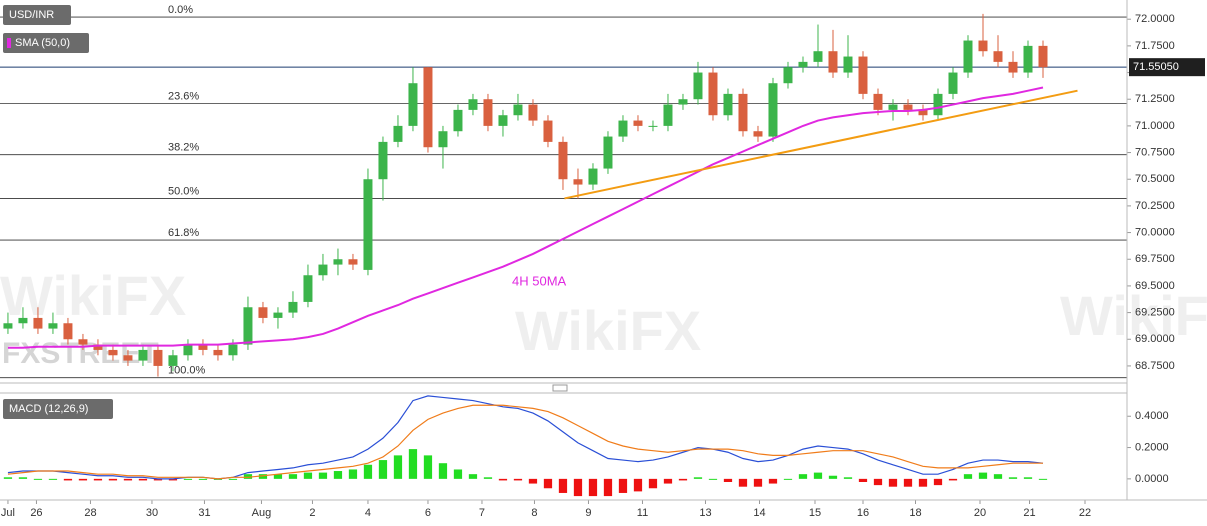 This screenshot has width=1207, height=526. I want to click on x-tick-label: 4, so click(368, 513).